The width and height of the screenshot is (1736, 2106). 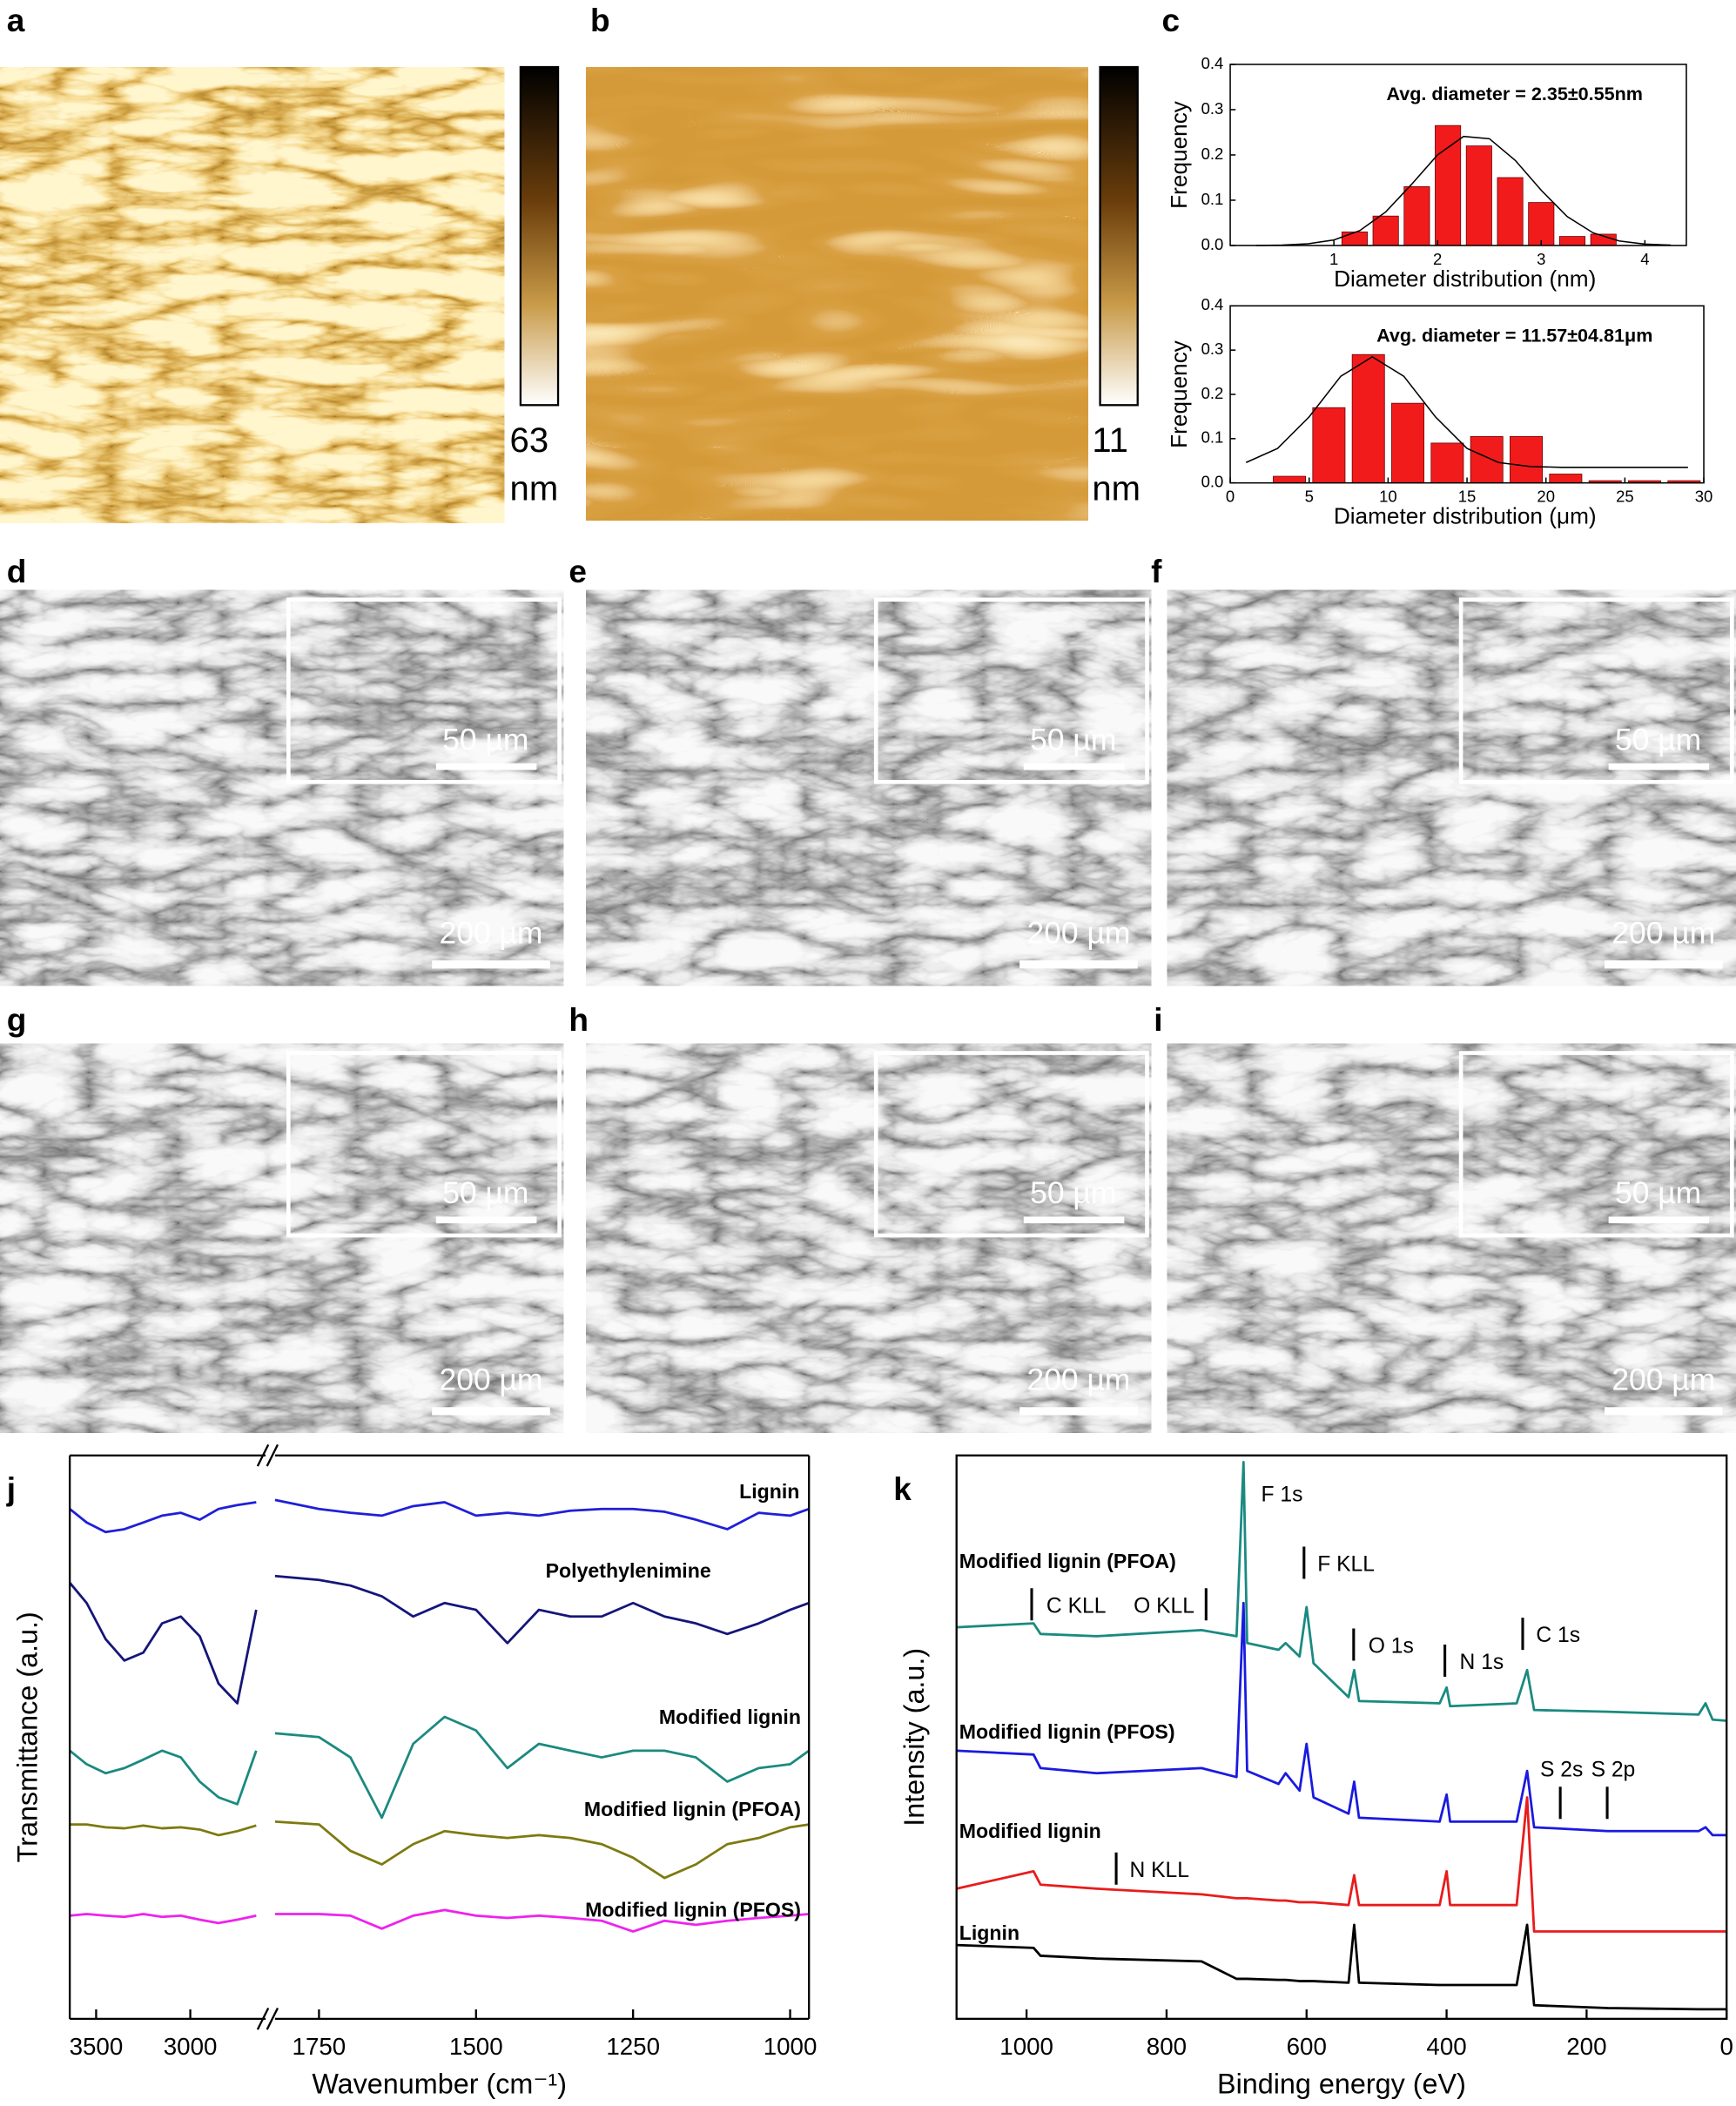 What do you see at coordinates (1446, 2046) in the screenshot?
I see `x-tick-label: 400` at bounding box center [1446, 2046].